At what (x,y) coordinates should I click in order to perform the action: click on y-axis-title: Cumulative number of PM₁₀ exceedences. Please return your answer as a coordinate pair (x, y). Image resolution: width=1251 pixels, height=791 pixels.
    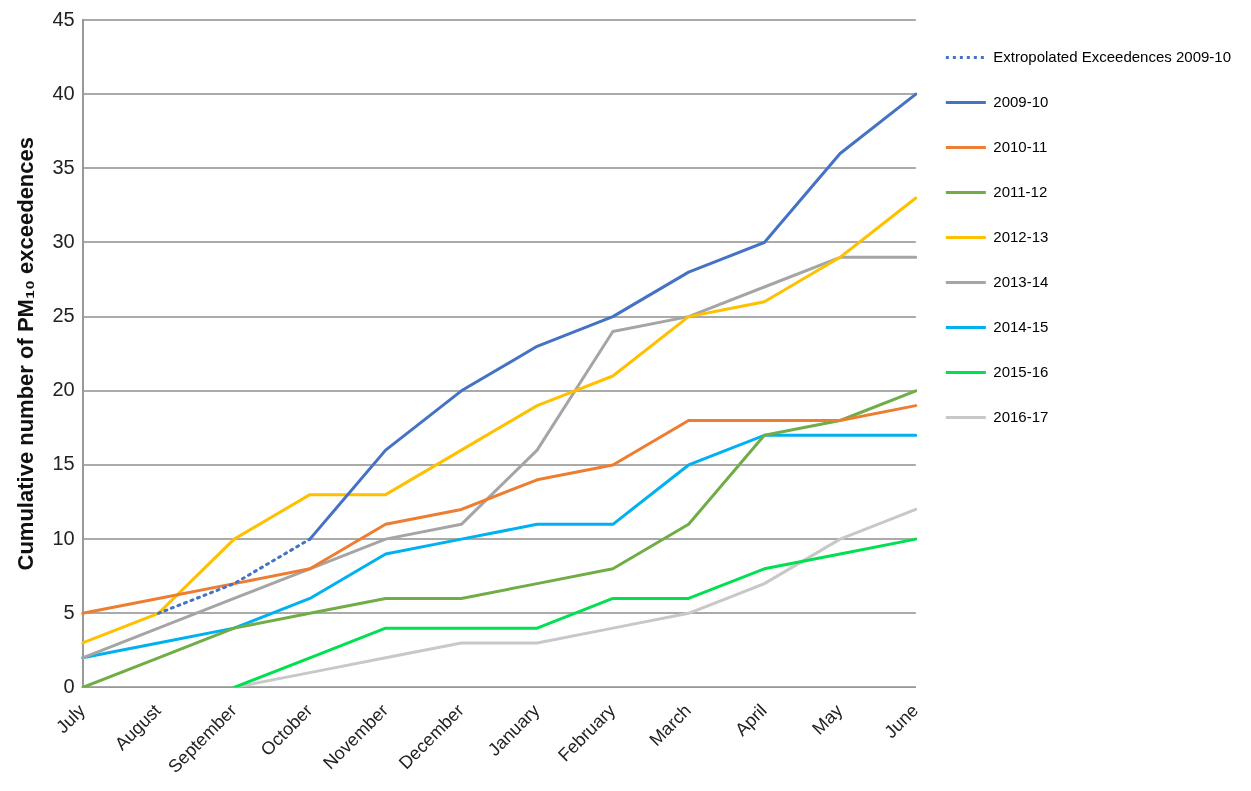
    Looking at the image, I should click on (26, 353).